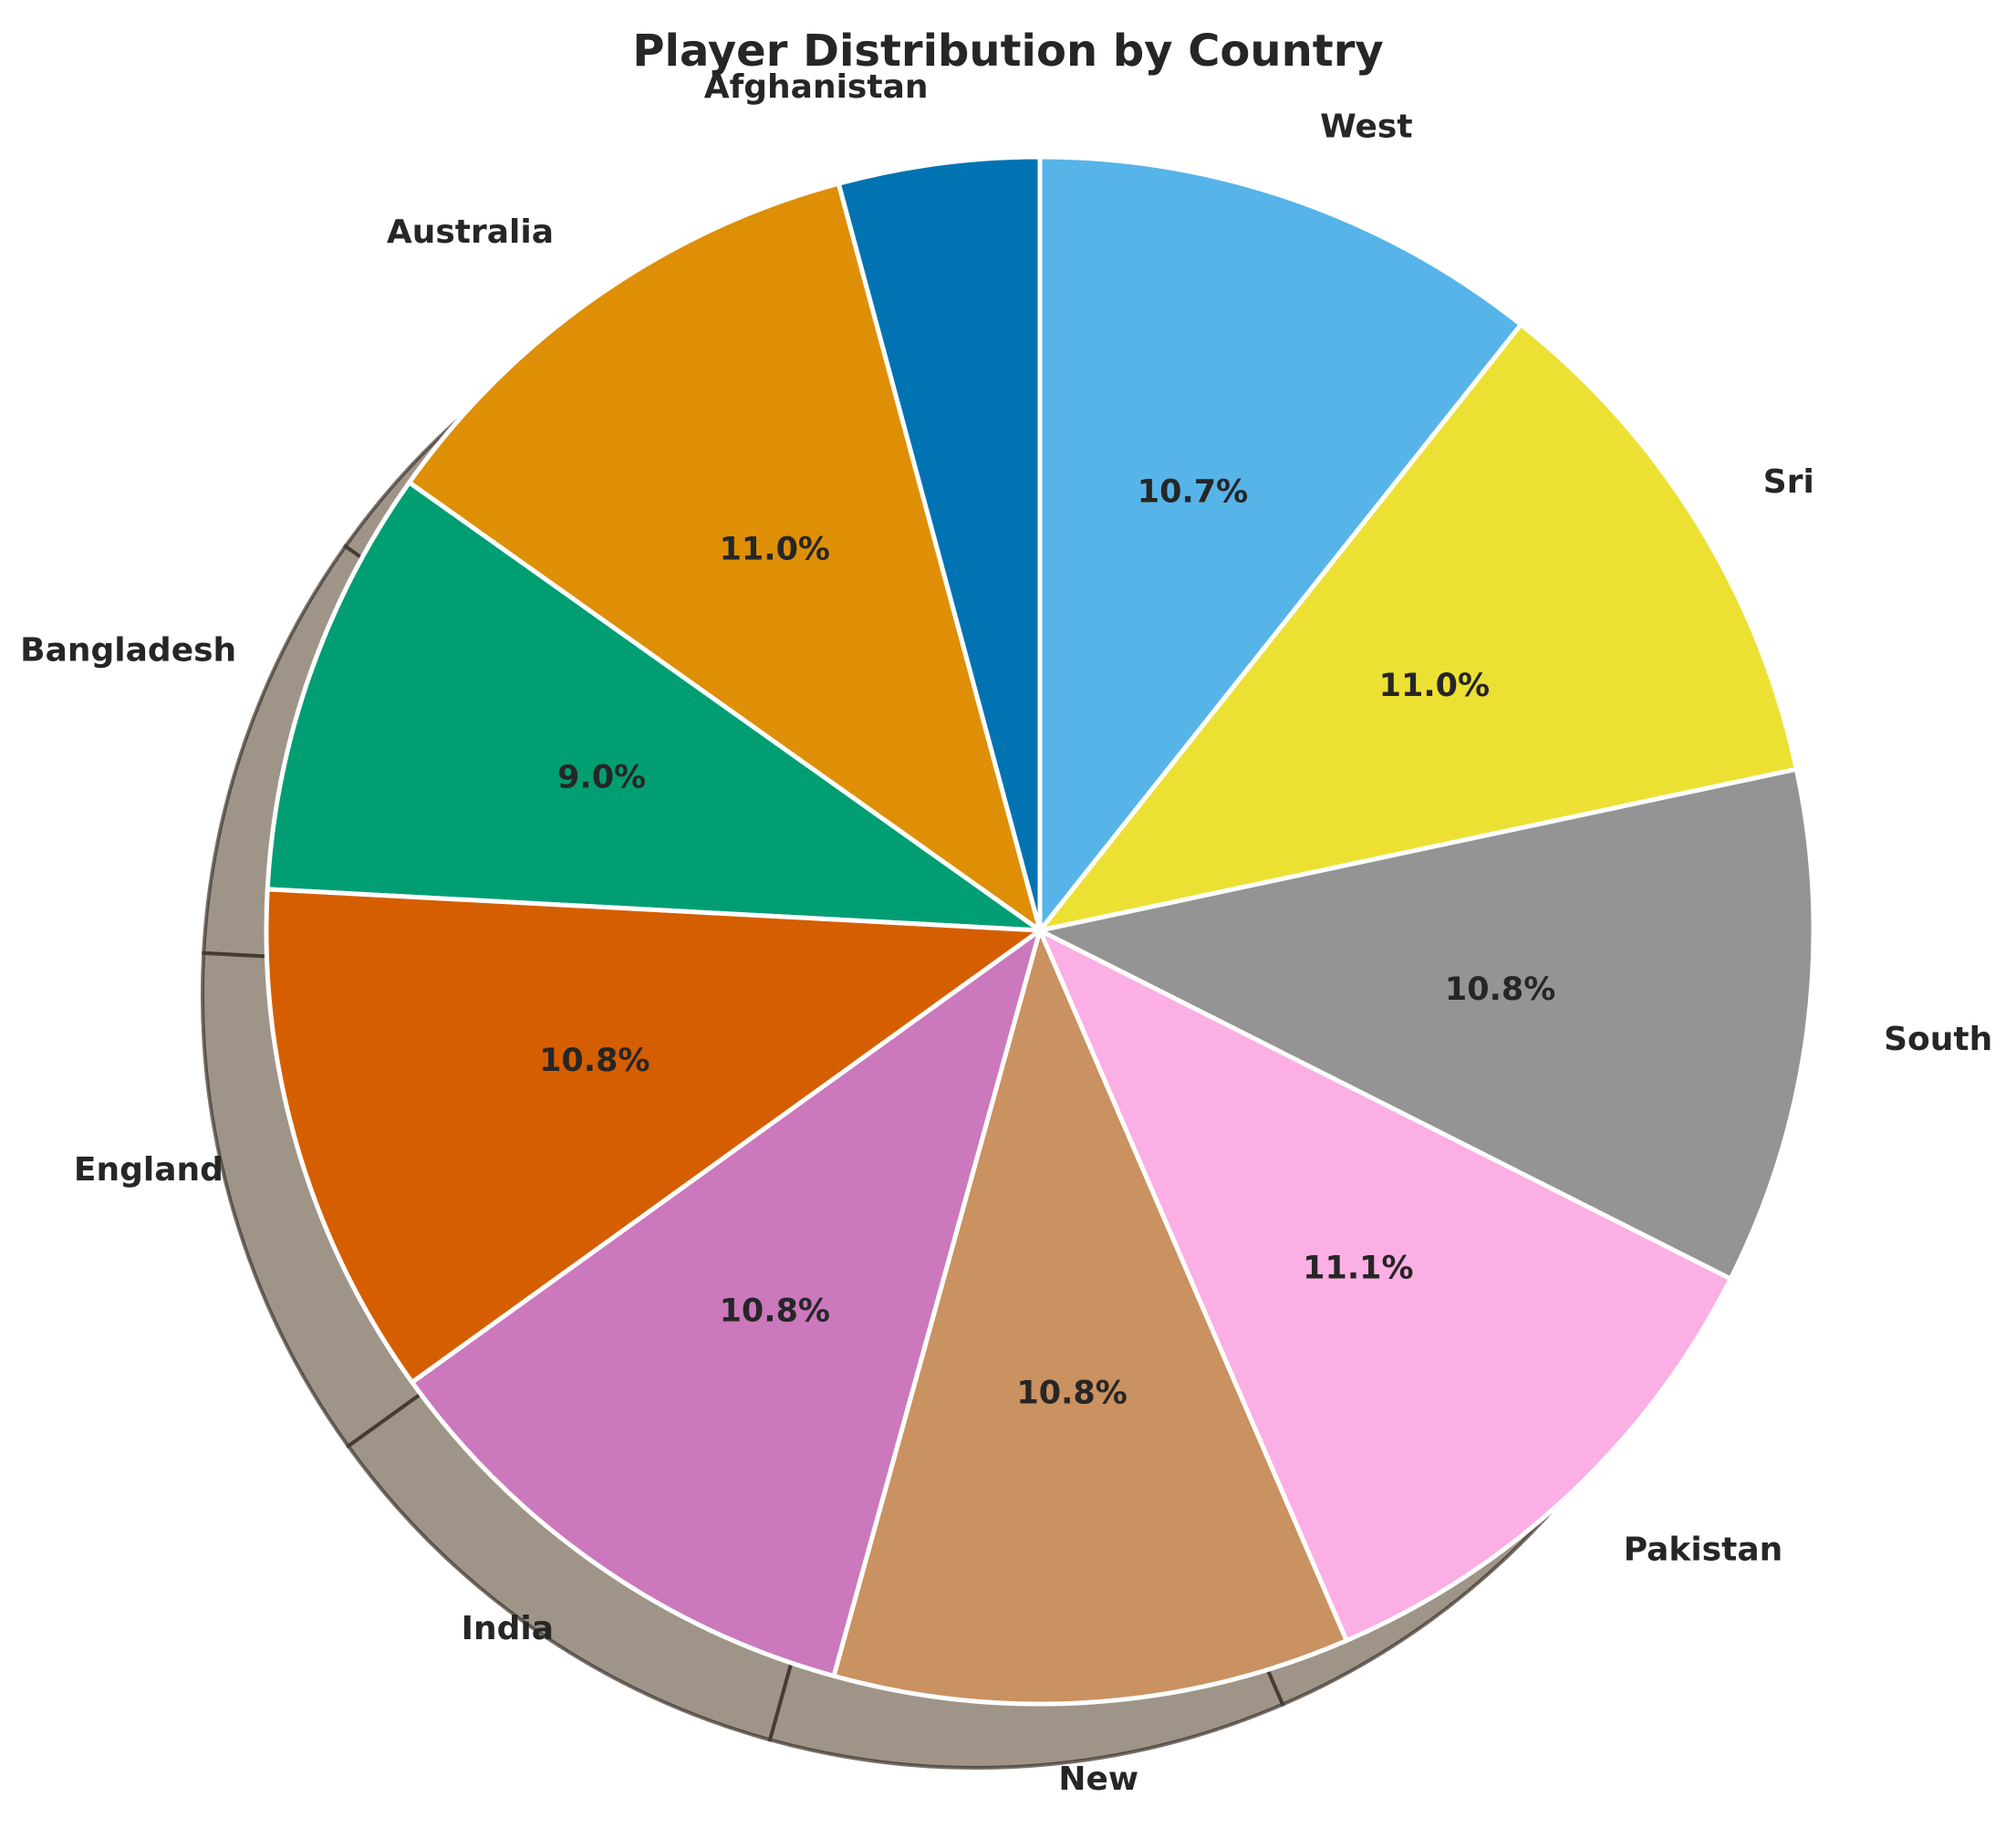 This screenshot has height=1828, width=2016. Describe the element at coordinates (148, 1170) in the screenshot. I see `category-label-england: England` at that location.